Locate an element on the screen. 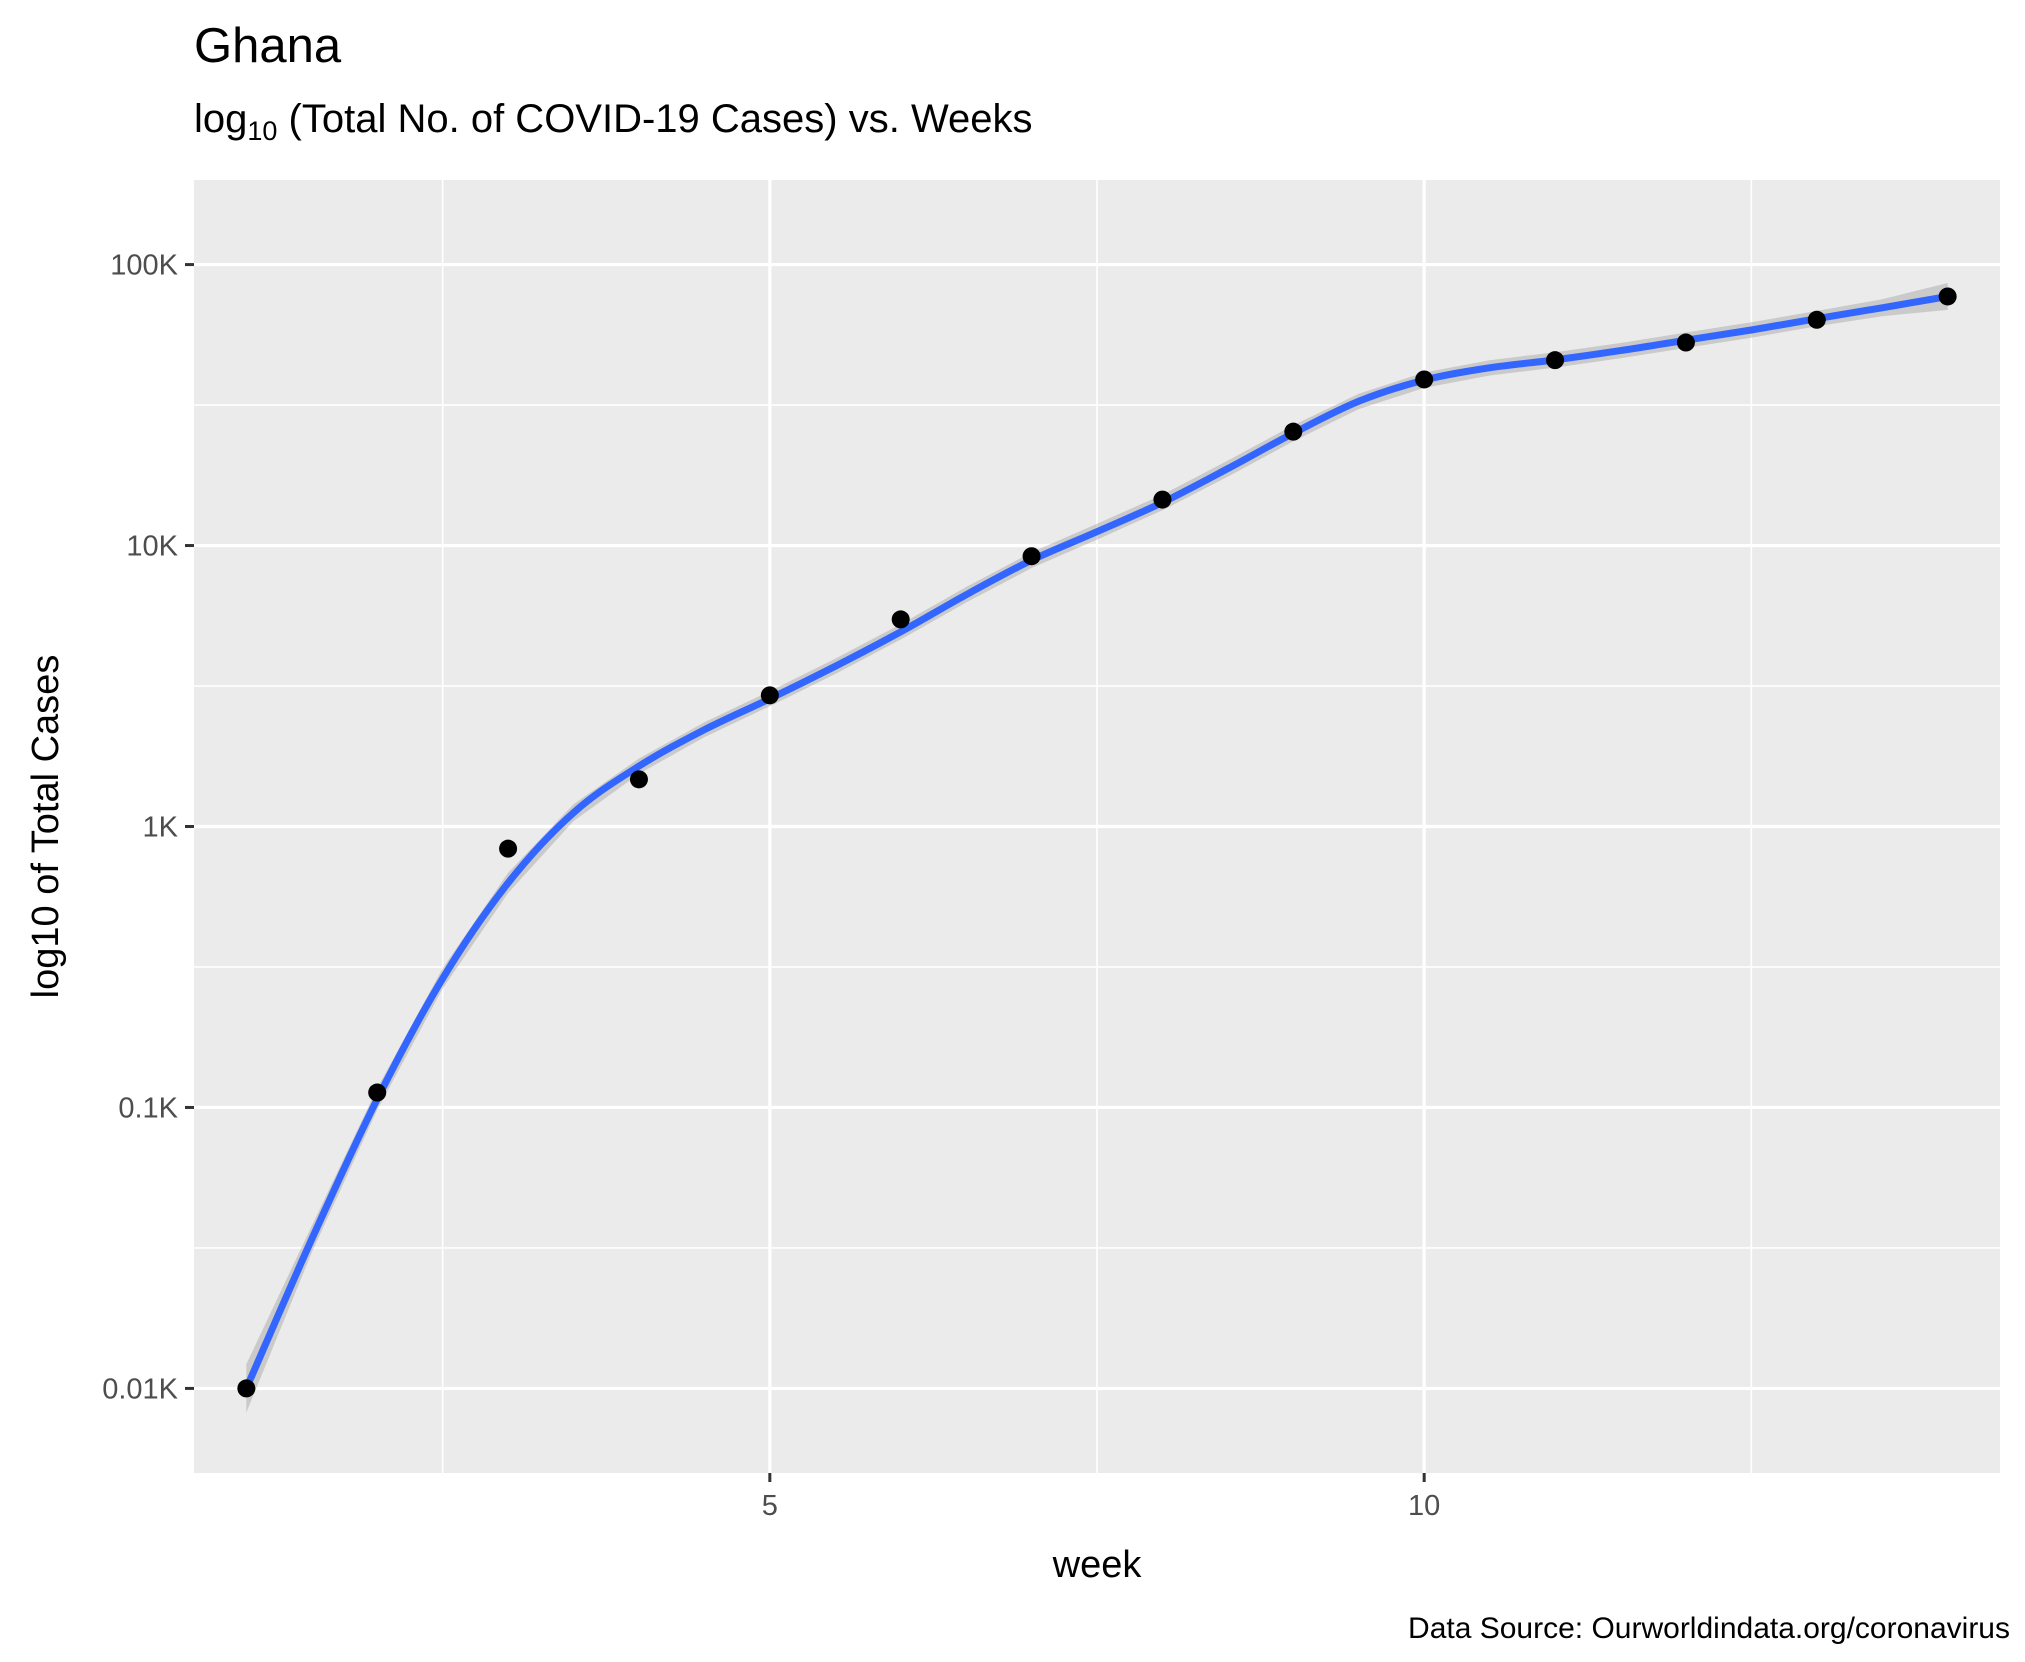 Image resolution: width=2025 pixels, height=1662 pixels. x-axis: 5 10 is located at coordinates (1101, 1497).